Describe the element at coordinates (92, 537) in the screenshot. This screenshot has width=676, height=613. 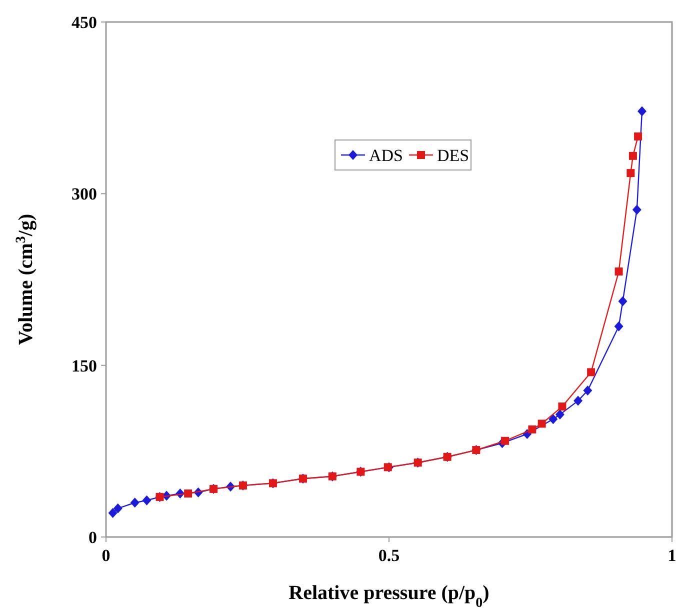
I see `y-tick-label: 0` at that location.